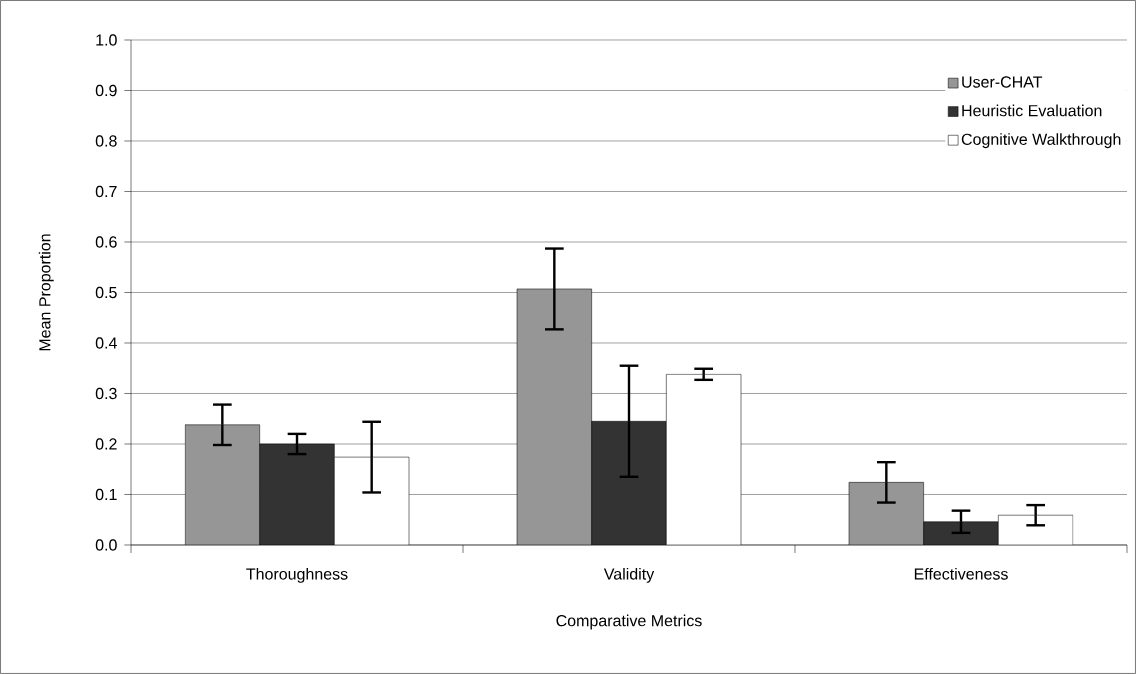 The image size is (1136, 674). Describe the element at coordinates (106, 292) in the screenshot. I see `y-tick-label: 0.5` at that location.